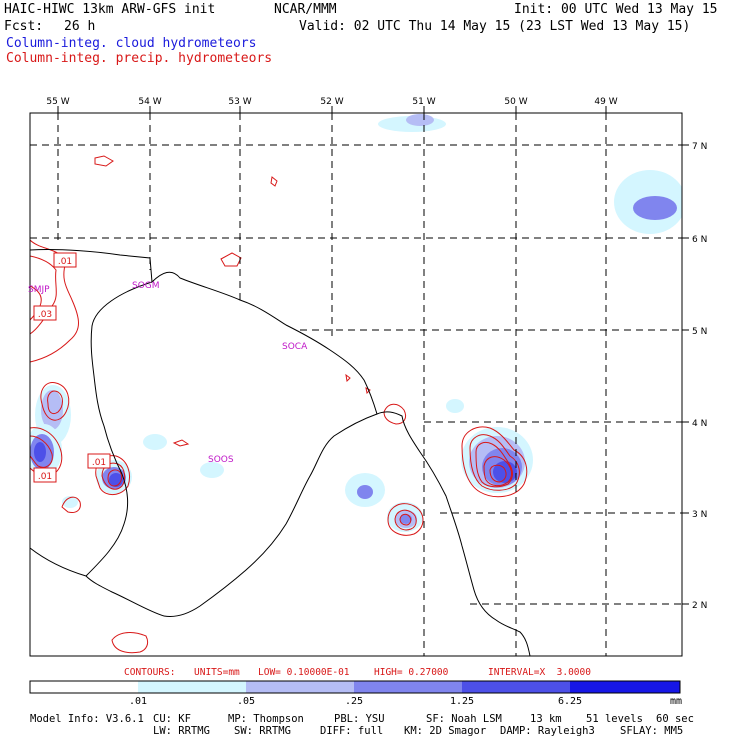  Describe the element at coordinates (262, 731) in the screenshot. I see `shortwave-scheme: SW: RRTMG` at that location.